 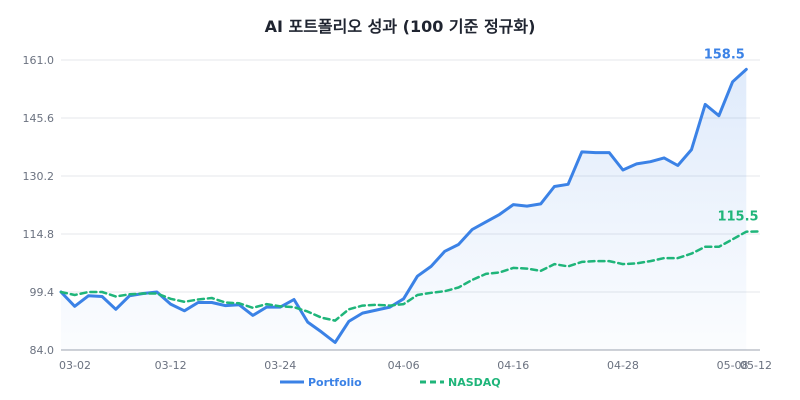 I want to click on portfolio-end-label: 158.5, so click(x=724, y=54).